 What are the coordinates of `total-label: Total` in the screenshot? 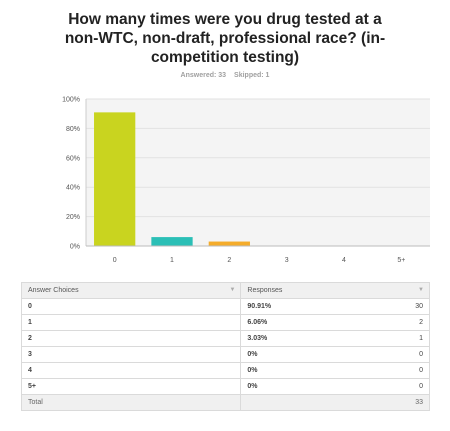 It's located at (131, 402).